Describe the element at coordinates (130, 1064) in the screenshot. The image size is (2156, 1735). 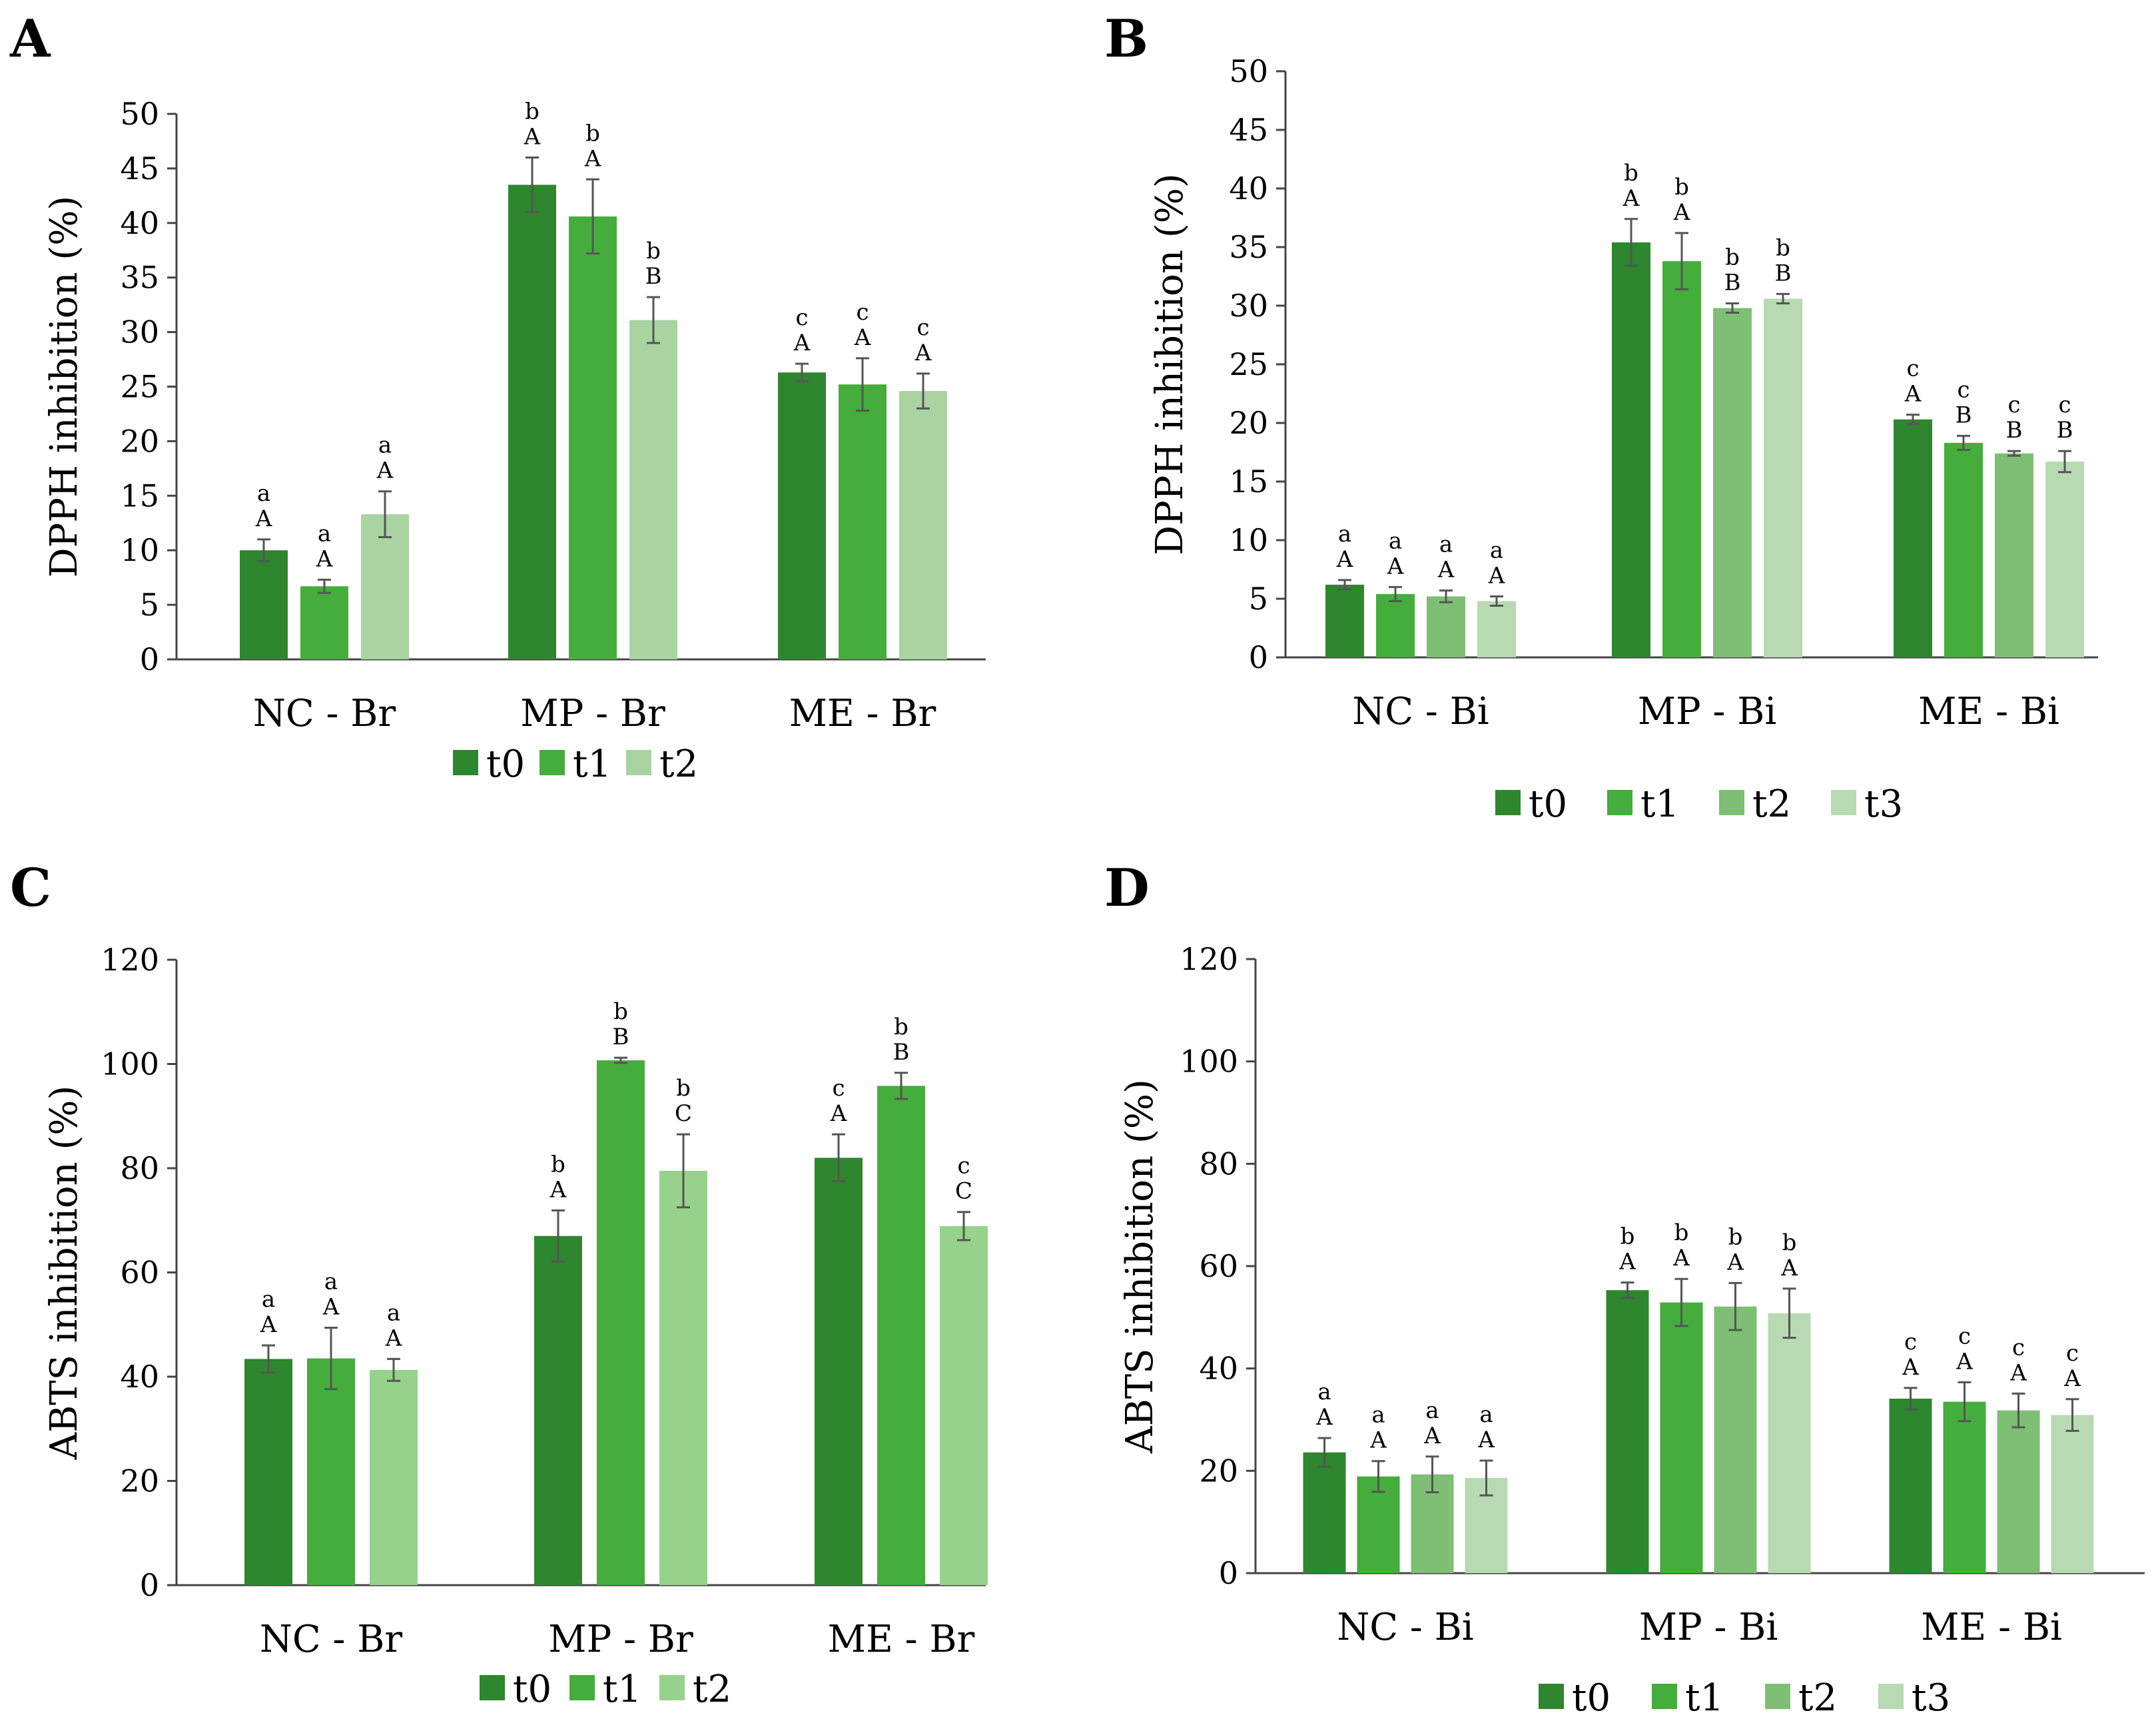
I see `y-tick-label: 100` at that location.